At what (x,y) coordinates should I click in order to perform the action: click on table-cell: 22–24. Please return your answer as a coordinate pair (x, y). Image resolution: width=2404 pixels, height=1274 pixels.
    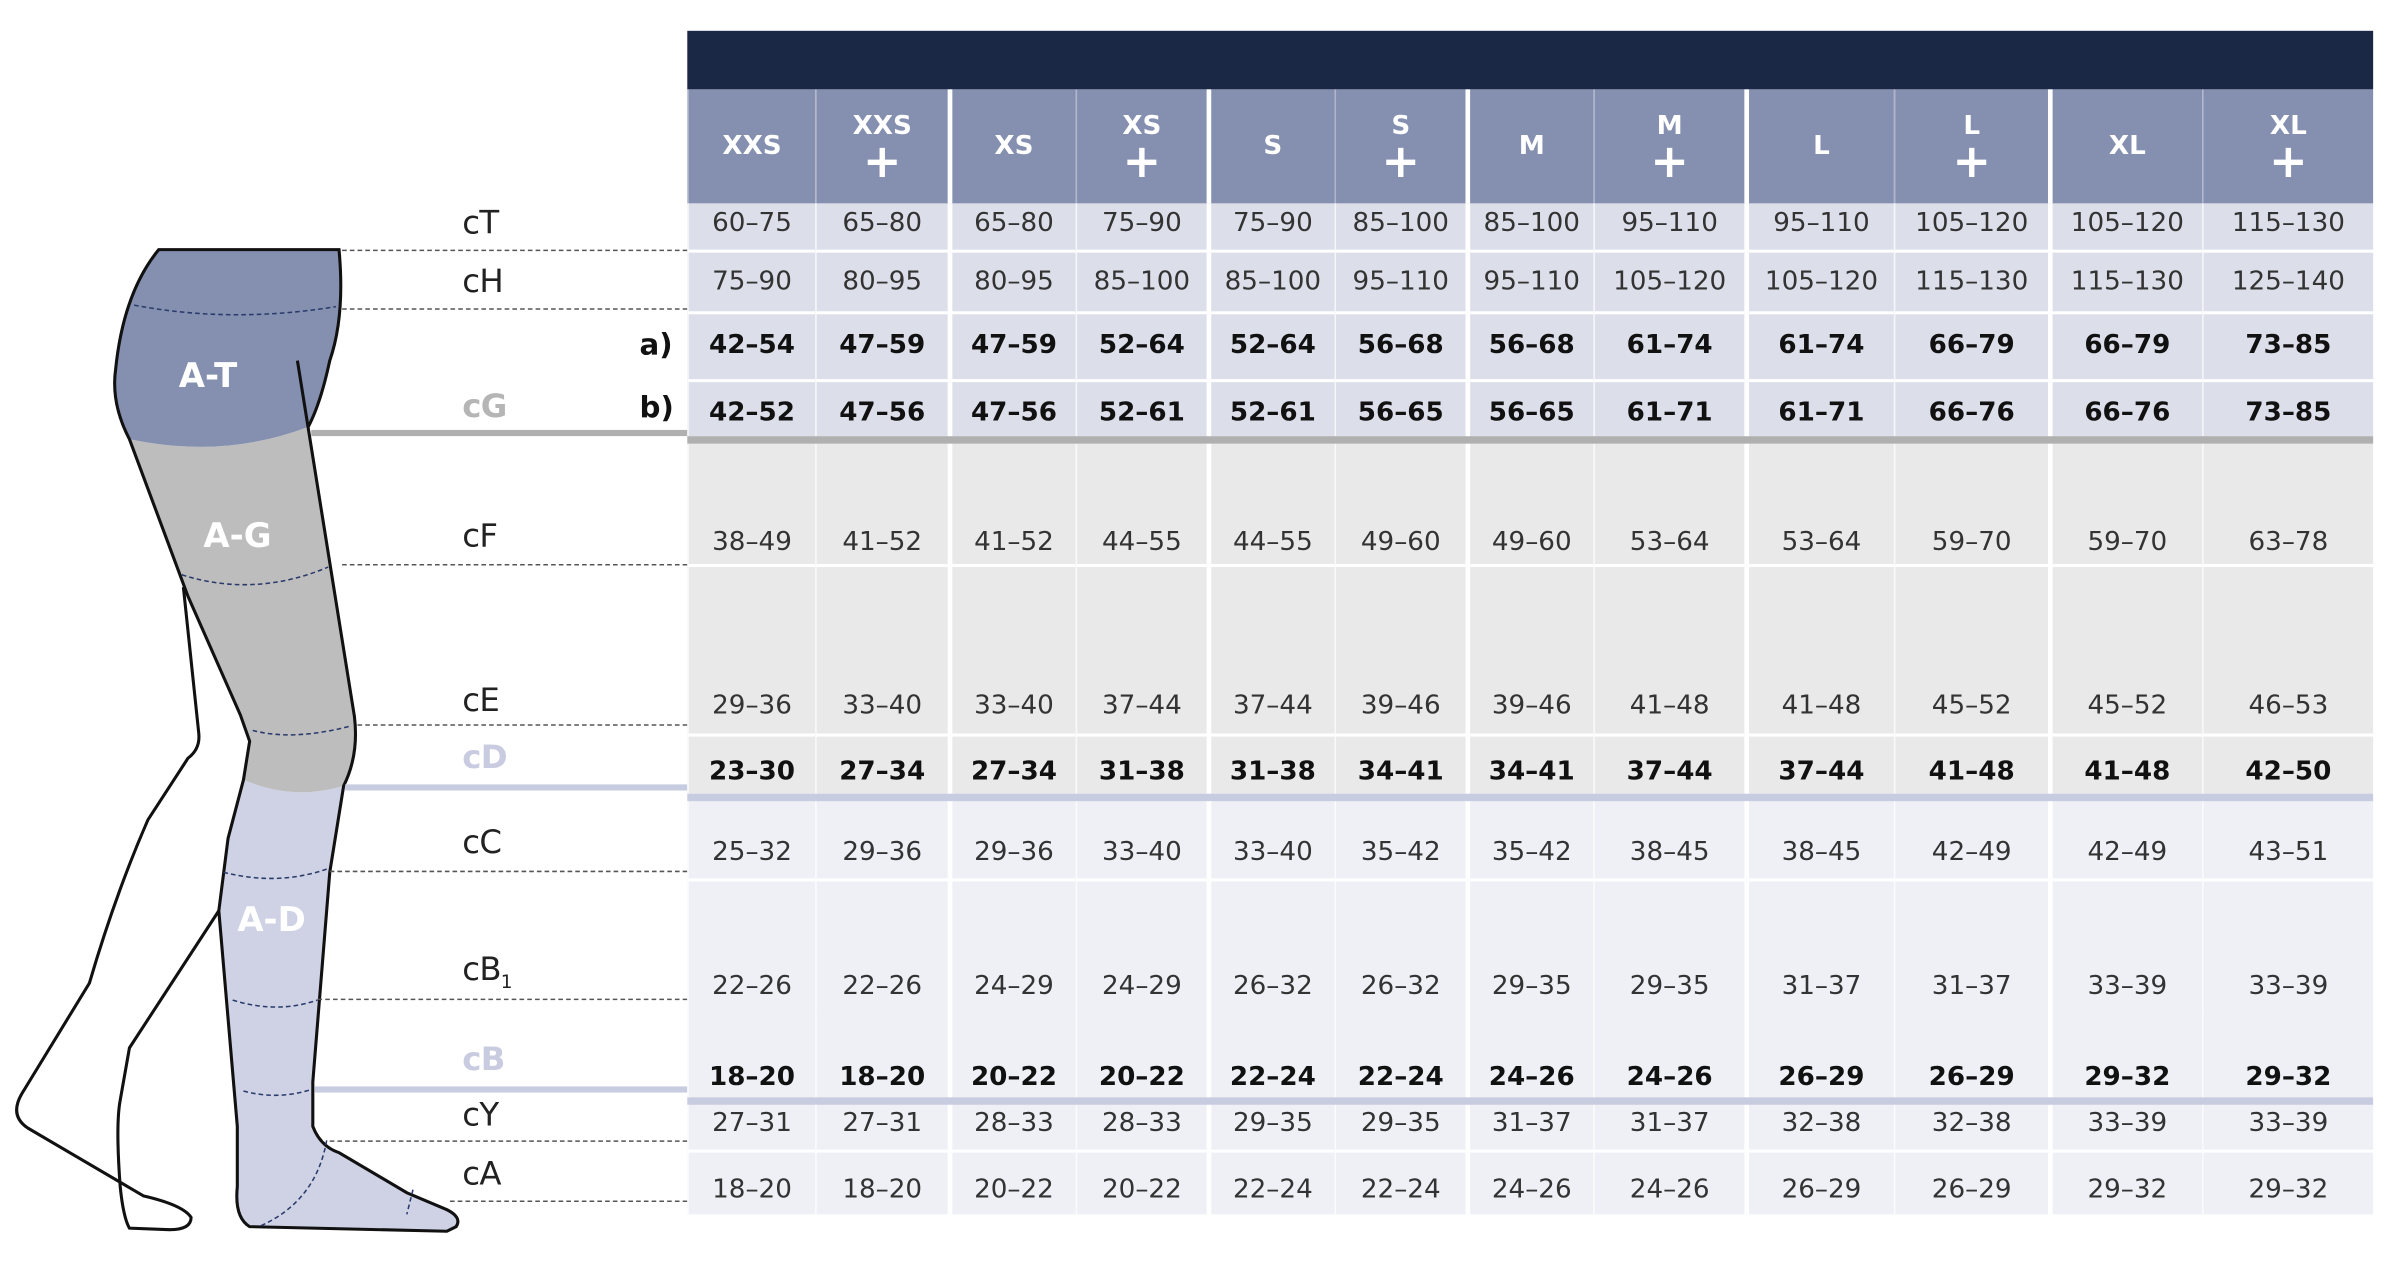
    Looking at the image, I should click on (1270, 1055).